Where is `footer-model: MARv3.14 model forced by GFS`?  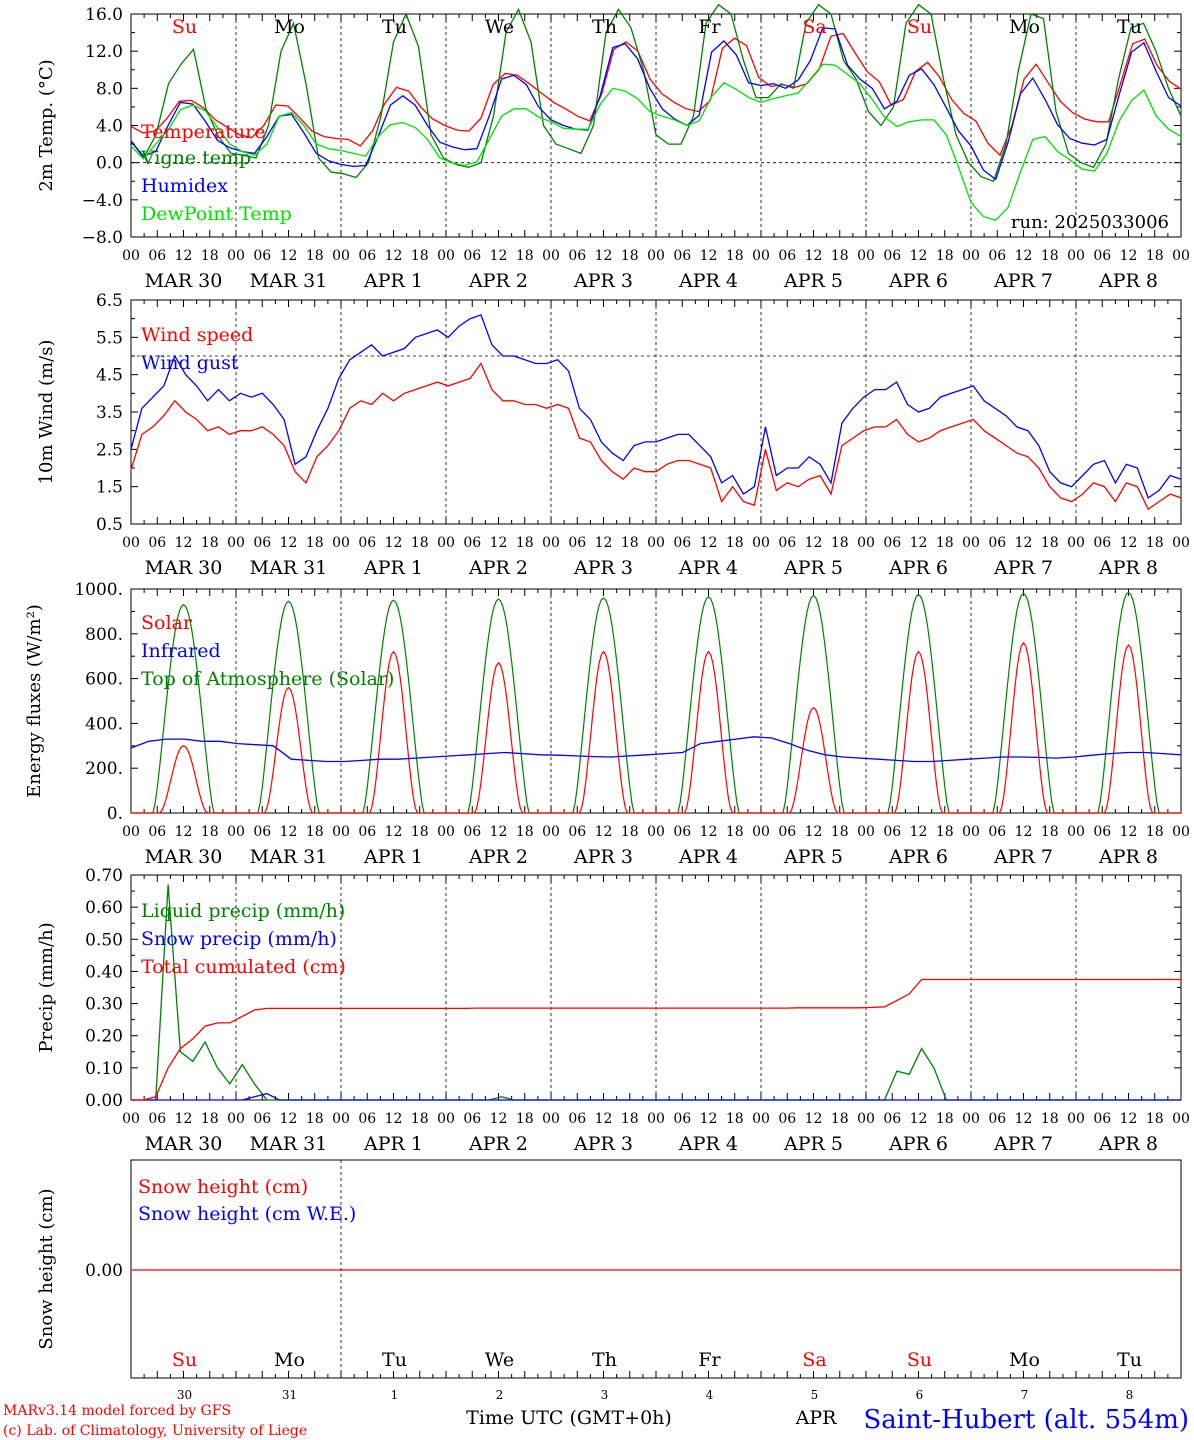
footer-model: MARv3.14 model forced by GFS is located at coordinates (117, 1411).